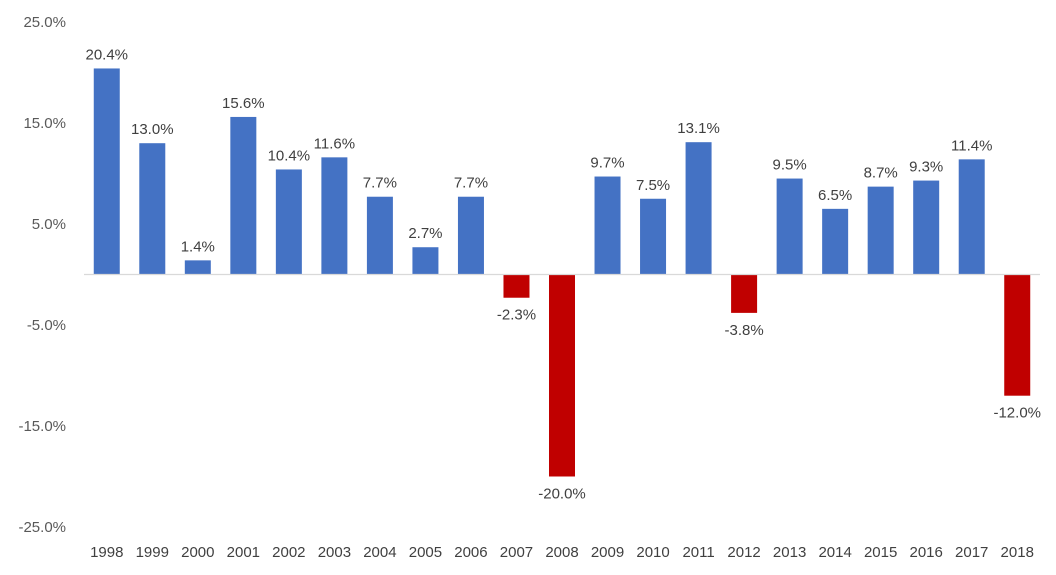 This screenshot has height=575, width=1056. What do you see at coordinates (334, 143) in the screenshot?
I see `data-label: 11.6%` at bounding box center [334, 143].